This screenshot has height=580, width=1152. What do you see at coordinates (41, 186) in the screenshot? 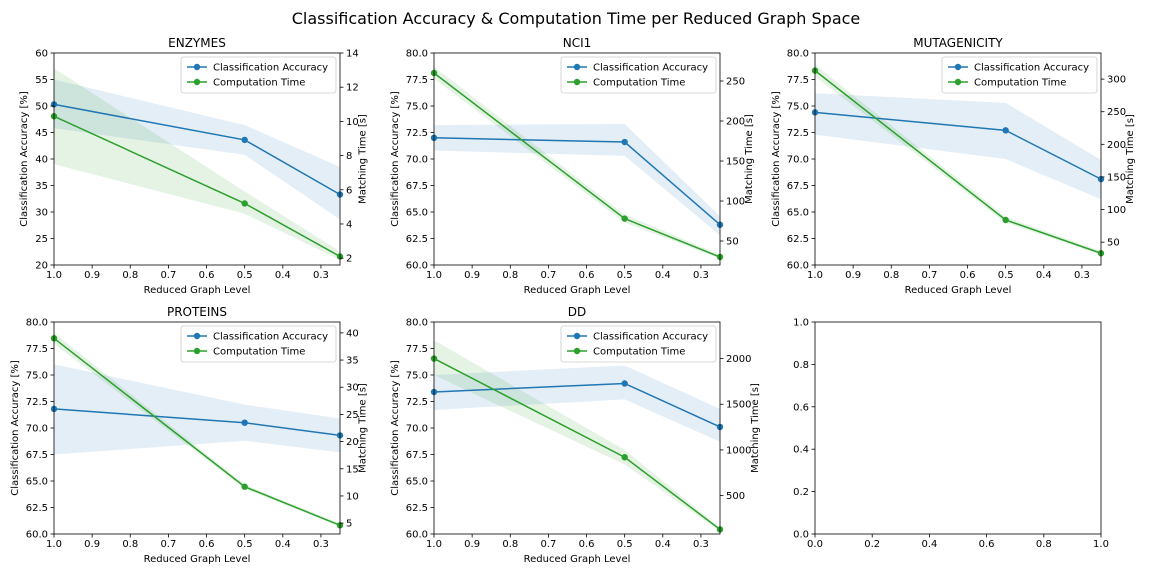
I see `y-tick-label: 35` at bounding box center [41, 186].